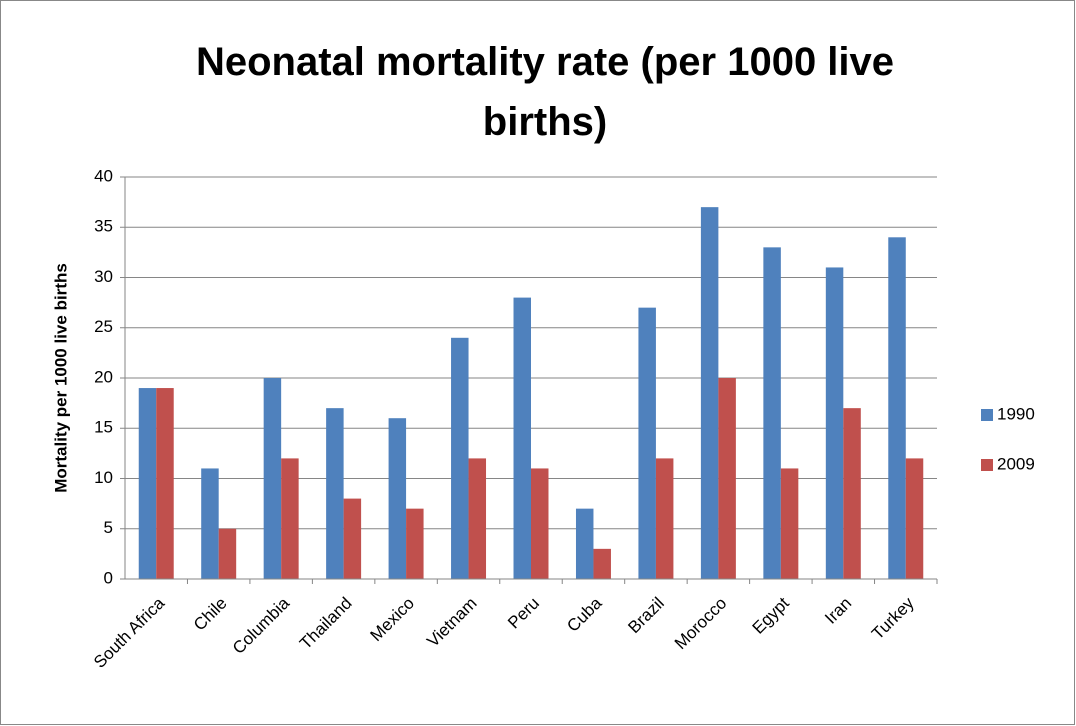 The image size is (1076, 726). Describe the element at coordinates (129, 632) in the screenshot. I see `x-tick-label: South Africa` at that location.